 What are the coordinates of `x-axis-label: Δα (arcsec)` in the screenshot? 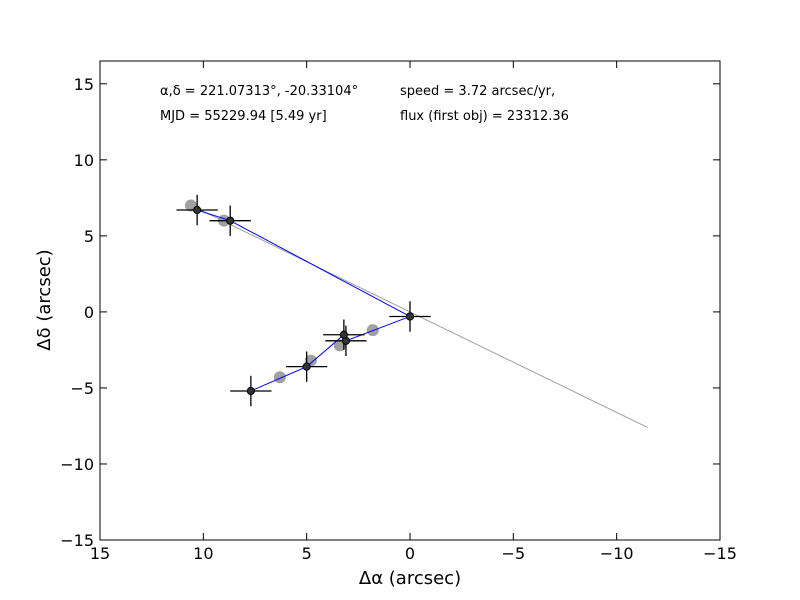 It's located at (410, 578).